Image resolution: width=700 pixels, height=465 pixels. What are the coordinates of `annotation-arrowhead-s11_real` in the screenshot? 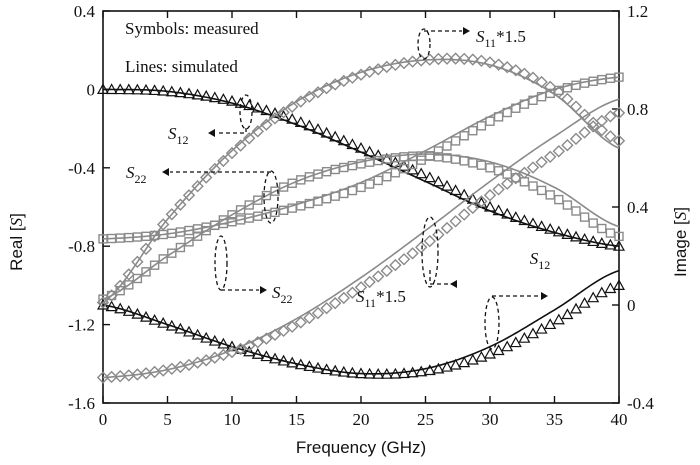 It's located at (453, 284).